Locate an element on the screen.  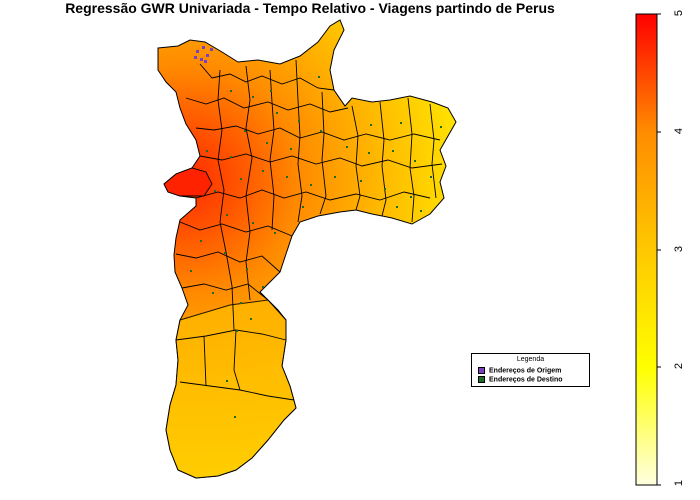
origin-points is located at coordinates (203, 54).